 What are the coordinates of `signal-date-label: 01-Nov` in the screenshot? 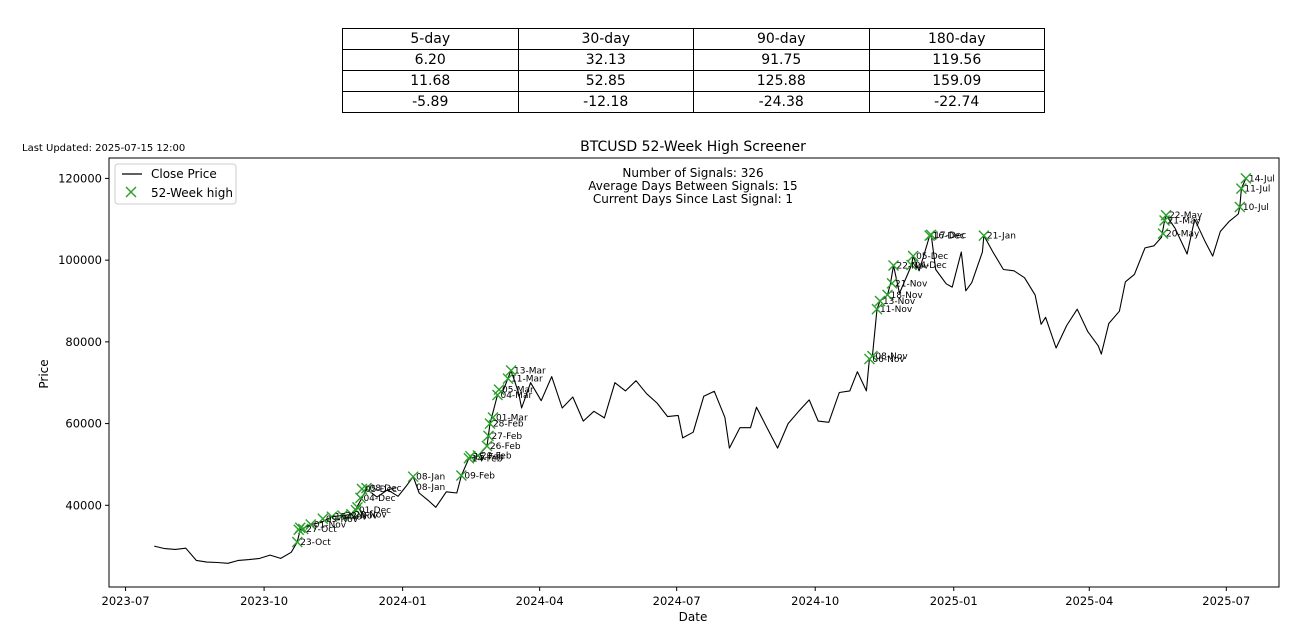 It's located at (330, 525).